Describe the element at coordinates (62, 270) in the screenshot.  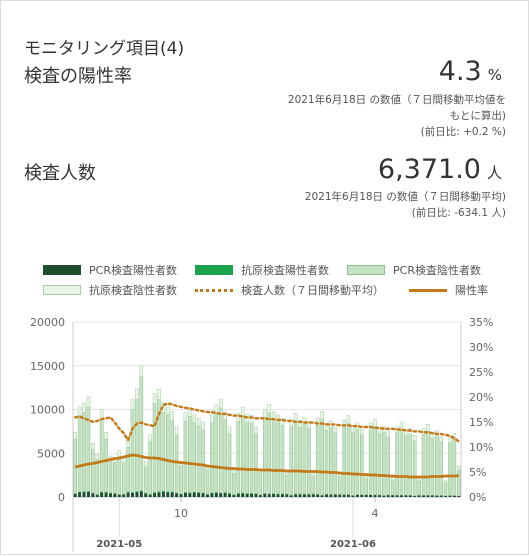
I see `legend-swatch-pcr-pos` at that location.